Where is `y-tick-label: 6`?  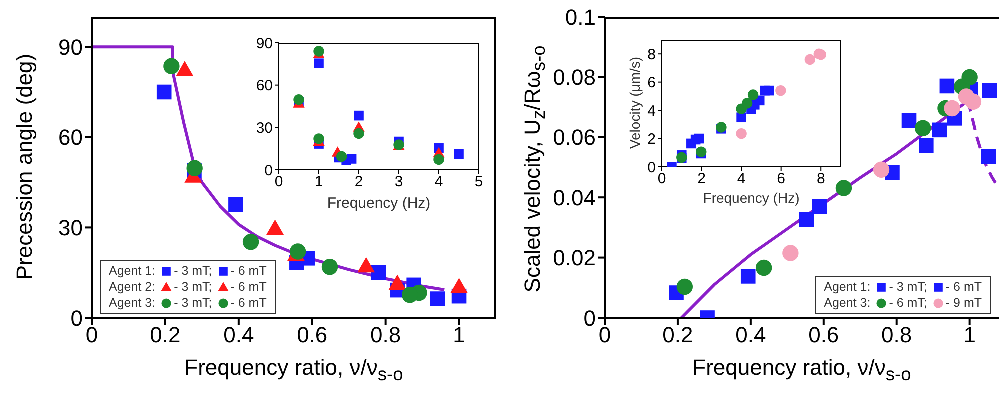
y-tick-label: 6 is located at coordinates (652, 83).